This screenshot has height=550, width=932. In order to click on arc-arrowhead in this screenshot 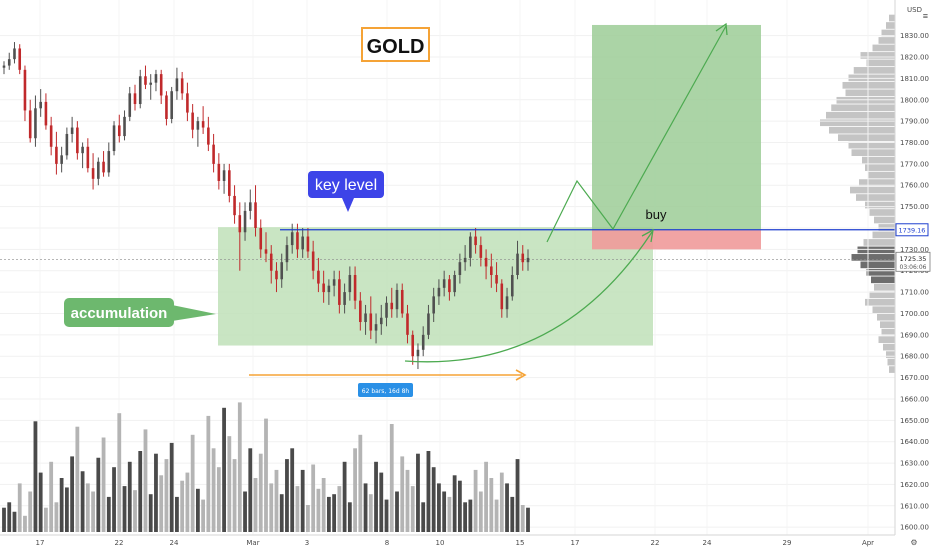, I will do `click(647, 235)`.